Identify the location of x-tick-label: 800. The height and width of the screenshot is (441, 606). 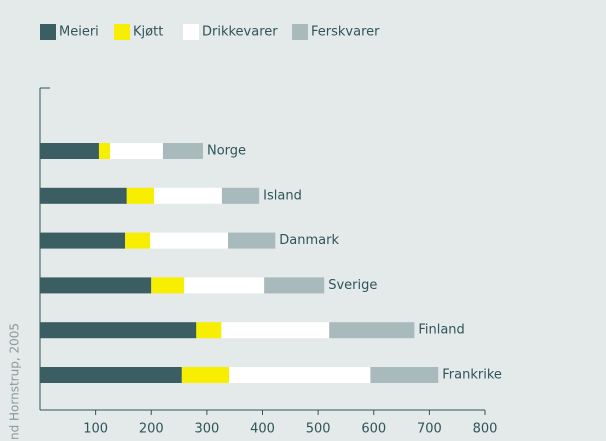
(485, 429).